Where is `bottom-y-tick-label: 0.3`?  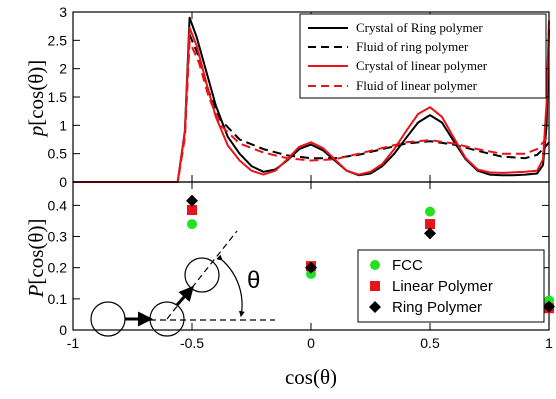 bottom-y-tick-label: 0.3 is located at coordinates (58, 237).